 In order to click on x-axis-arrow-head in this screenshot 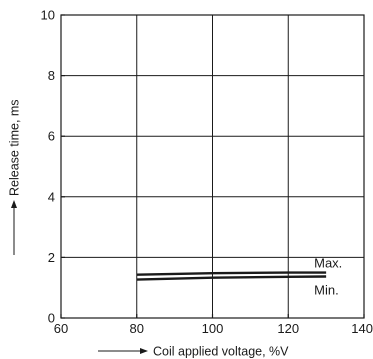, I will do `click(144, 351)`.